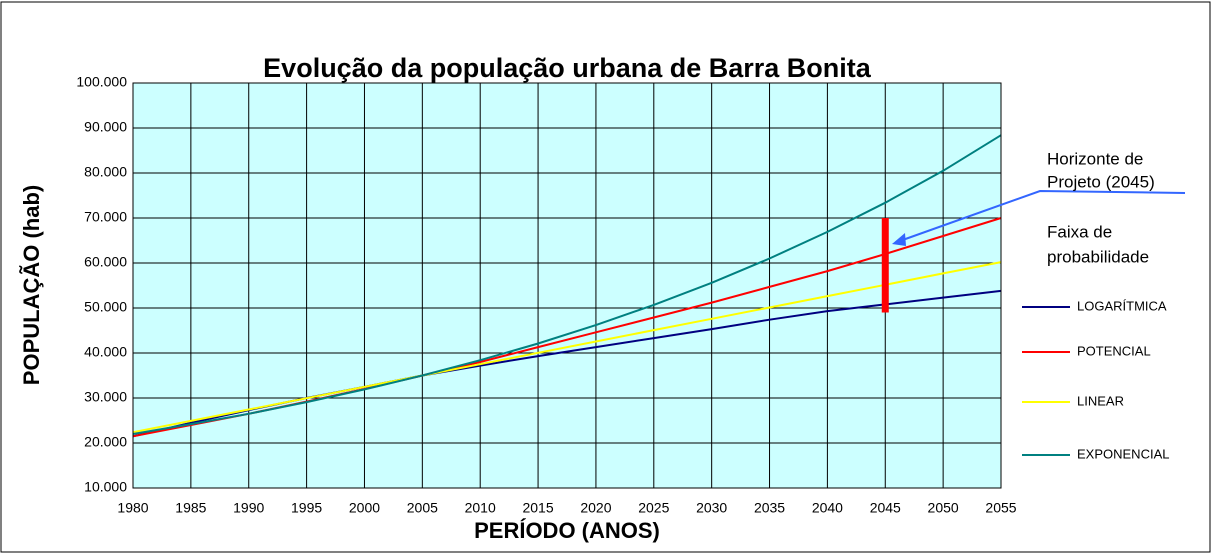  Describe the element at coordinates (943, 508) in the screenshot. I see `x-tick-label: 2050` at that location.